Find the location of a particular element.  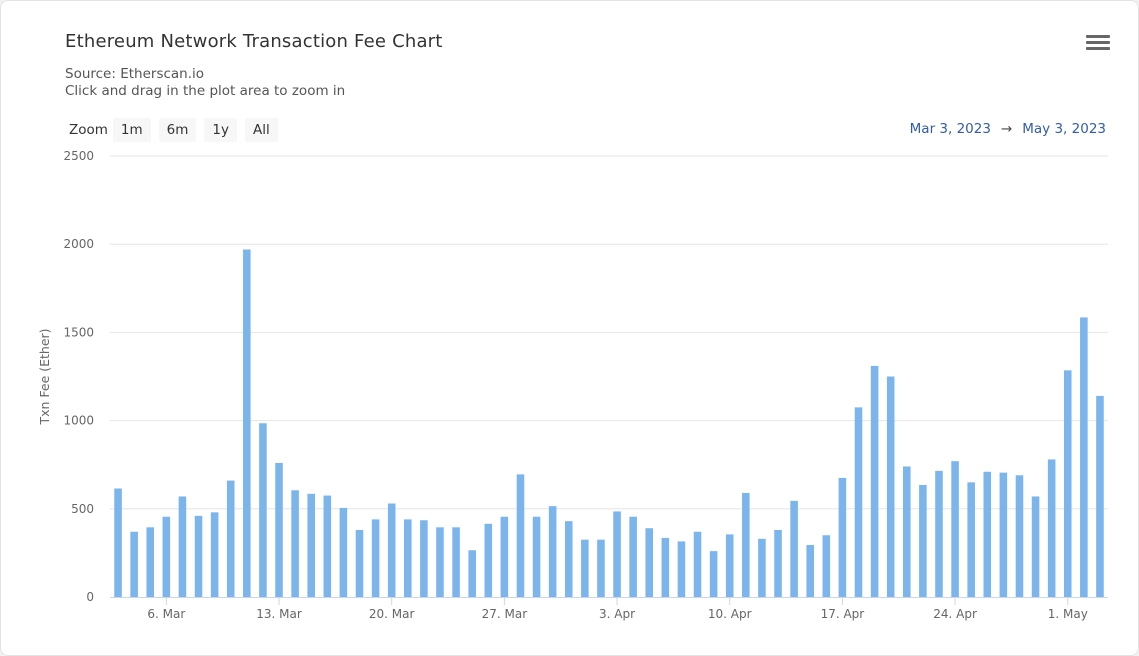

y-tick-label: 1500 is located at coordinates (78, 332).